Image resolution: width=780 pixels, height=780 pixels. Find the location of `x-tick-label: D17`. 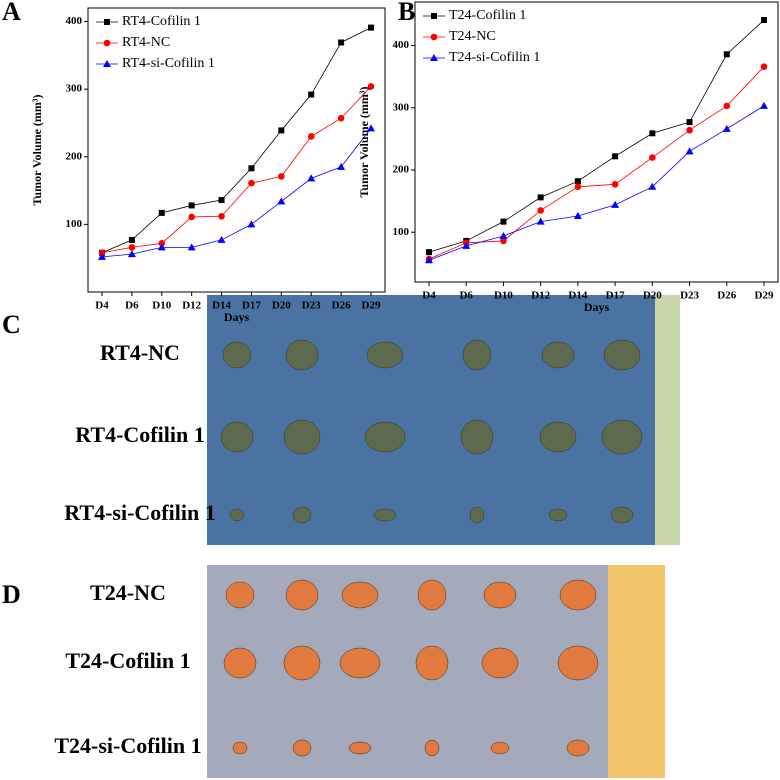

x-tick-label: D17 is located at coordinates (251, 306).